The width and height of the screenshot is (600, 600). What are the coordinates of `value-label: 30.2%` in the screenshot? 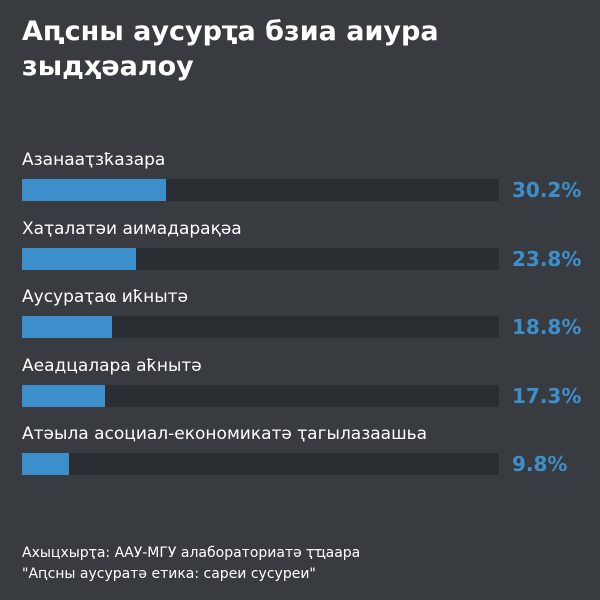 It's located at (547, 190).